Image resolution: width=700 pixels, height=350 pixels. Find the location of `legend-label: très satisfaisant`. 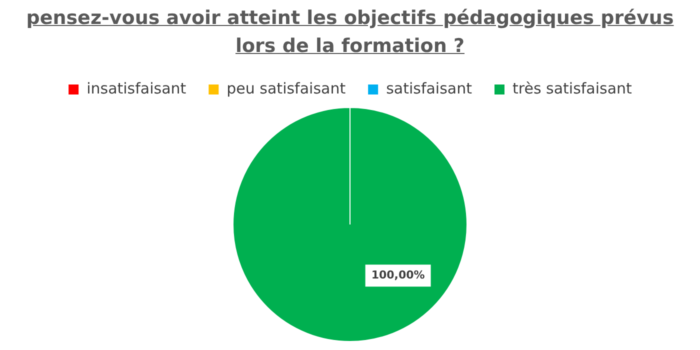

legend-label: très satisfaisant is located at coordinates (572, 88).